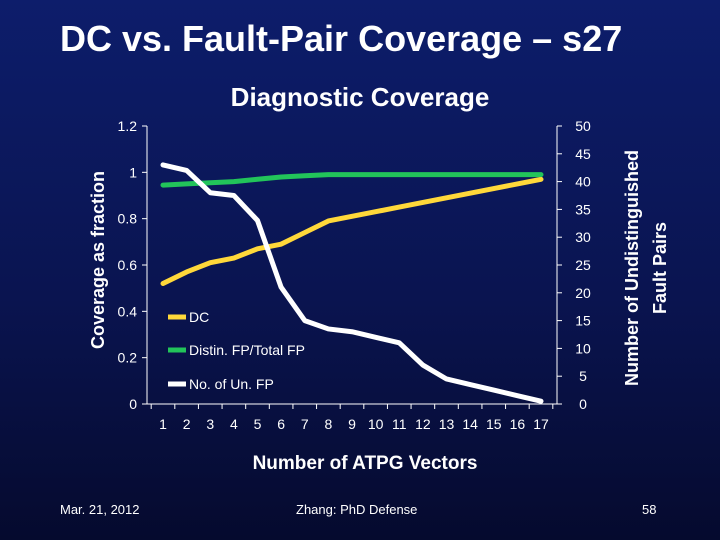 Image resolution: width=720 pixels, height=540 pixels. Describe the element at coordinates (360, 97) in the screenshot. I see `chart-title: Diagnostic Coverage` at that location.